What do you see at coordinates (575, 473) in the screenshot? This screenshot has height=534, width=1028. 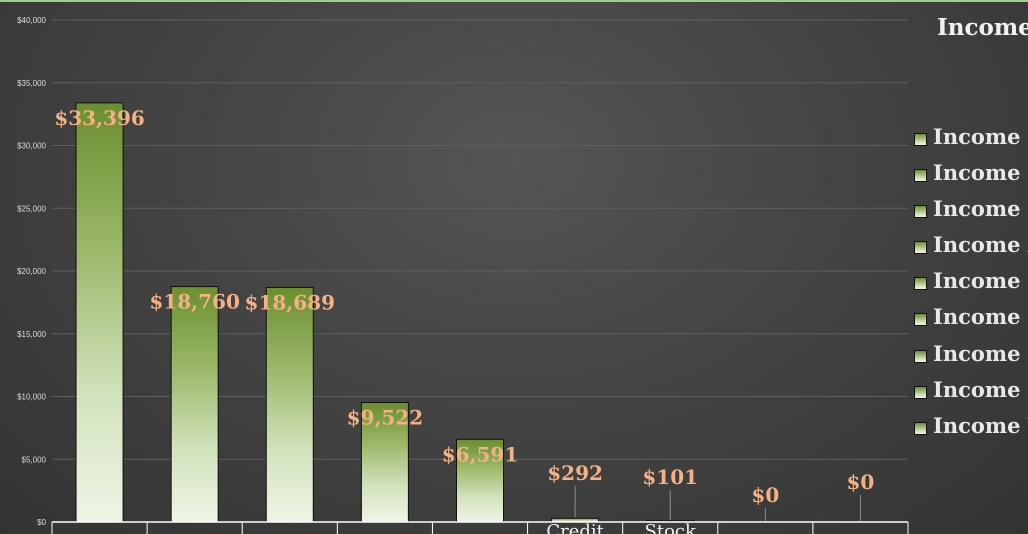 I see `data-label: $292` at bounding box center [575, 473].